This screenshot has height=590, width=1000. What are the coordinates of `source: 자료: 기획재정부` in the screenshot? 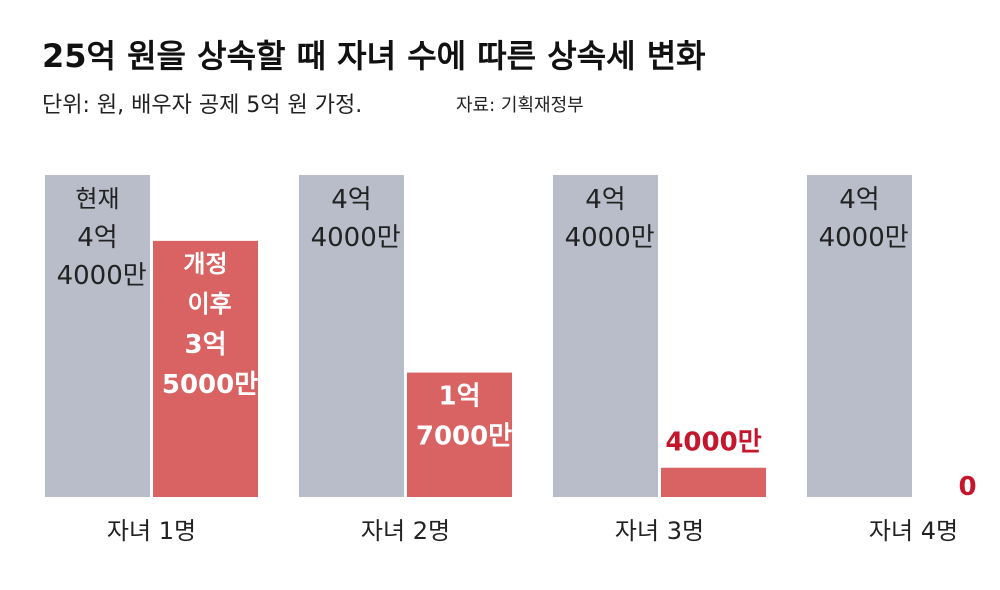 It's located at (520, 105).